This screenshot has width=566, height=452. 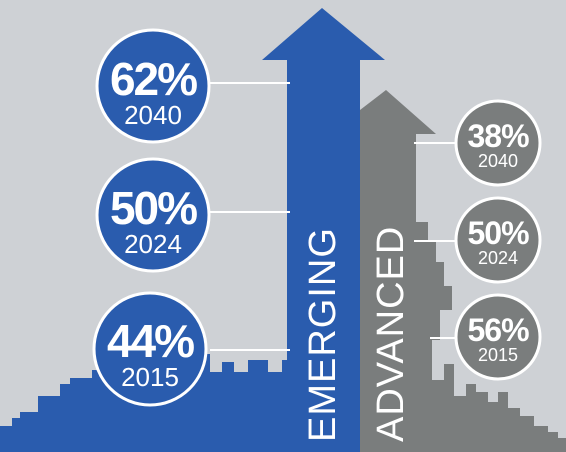 What do you see at coordinates (498, 136) in the screenshot?
I see `stat-percent: 38%` at bounding box center [498, 136].